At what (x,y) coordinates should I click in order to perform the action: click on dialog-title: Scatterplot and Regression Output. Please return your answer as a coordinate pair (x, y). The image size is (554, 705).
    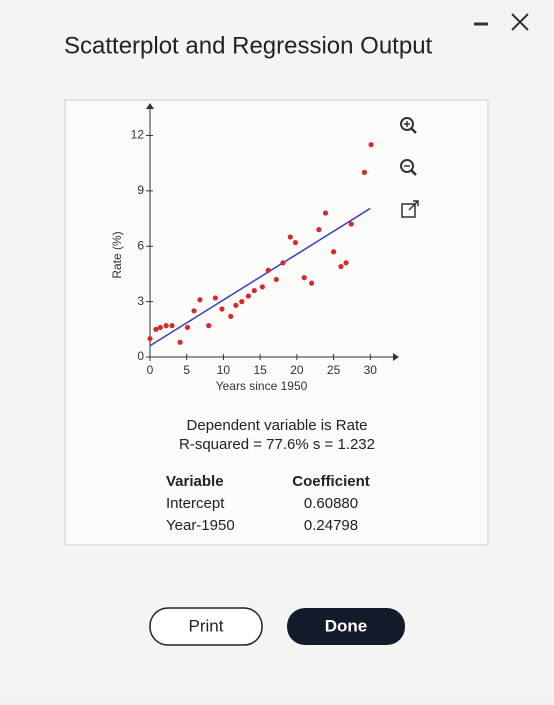
    Looking at the image, I should click on (248, 45).